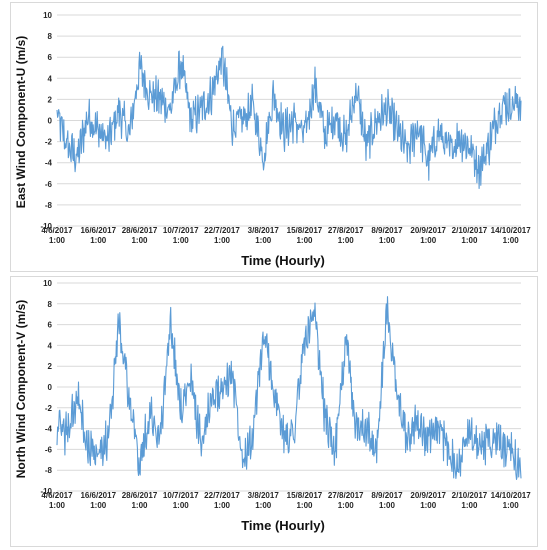 The width and height of the screenshot is (547, 550). What do you see at coordinates (21, 122) in the screenshot?
I see `y-axis-label: East Wind Component-U (m/s)` at bounding box center [21, 122].